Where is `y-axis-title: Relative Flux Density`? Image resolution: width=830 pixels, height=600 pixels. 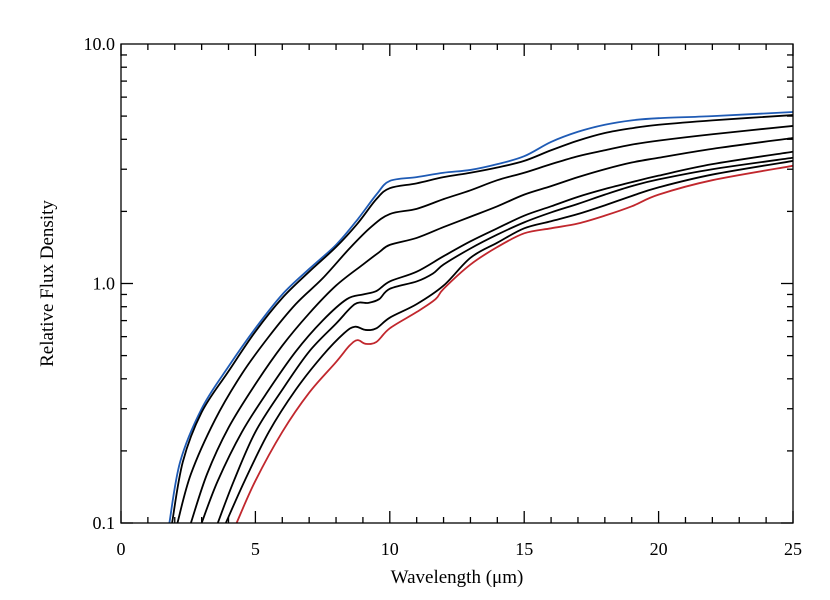 y-axis-title: Relative Flux Density is located at coordinates (47, 283).